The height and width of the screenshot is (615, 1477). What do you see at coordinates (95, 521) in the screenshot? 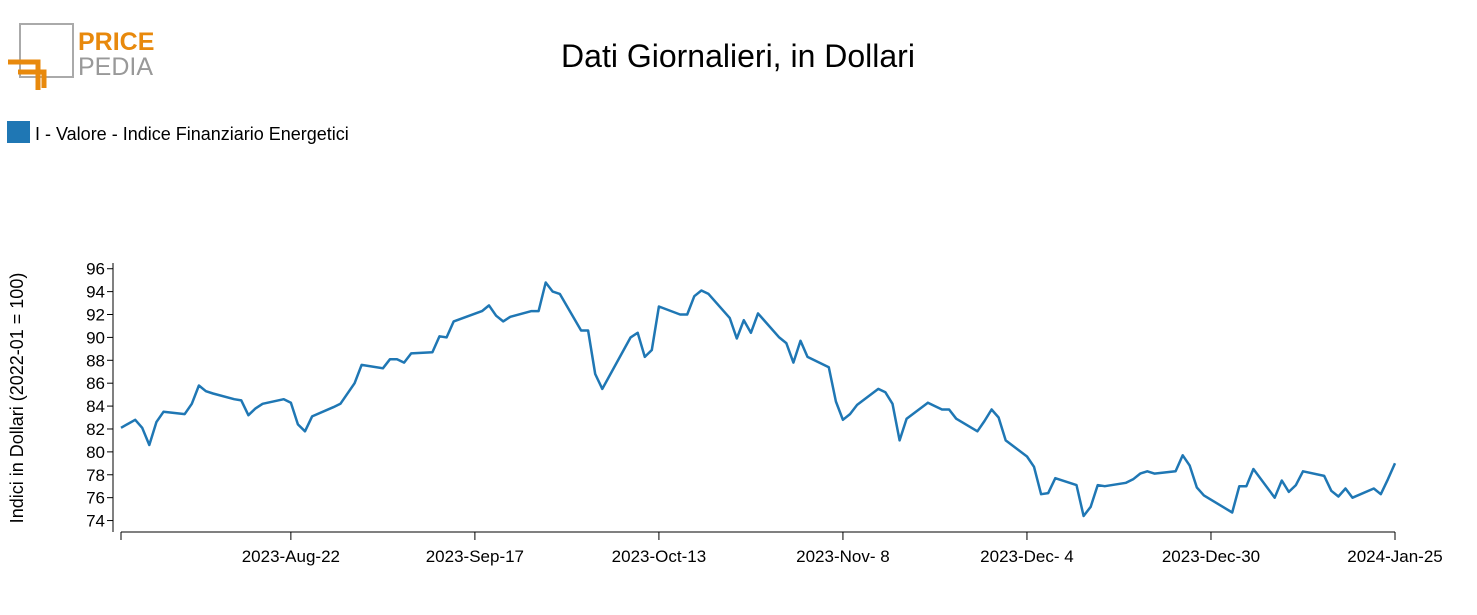
I see `y-tick-label: 74` at bounding box center [95, 521].